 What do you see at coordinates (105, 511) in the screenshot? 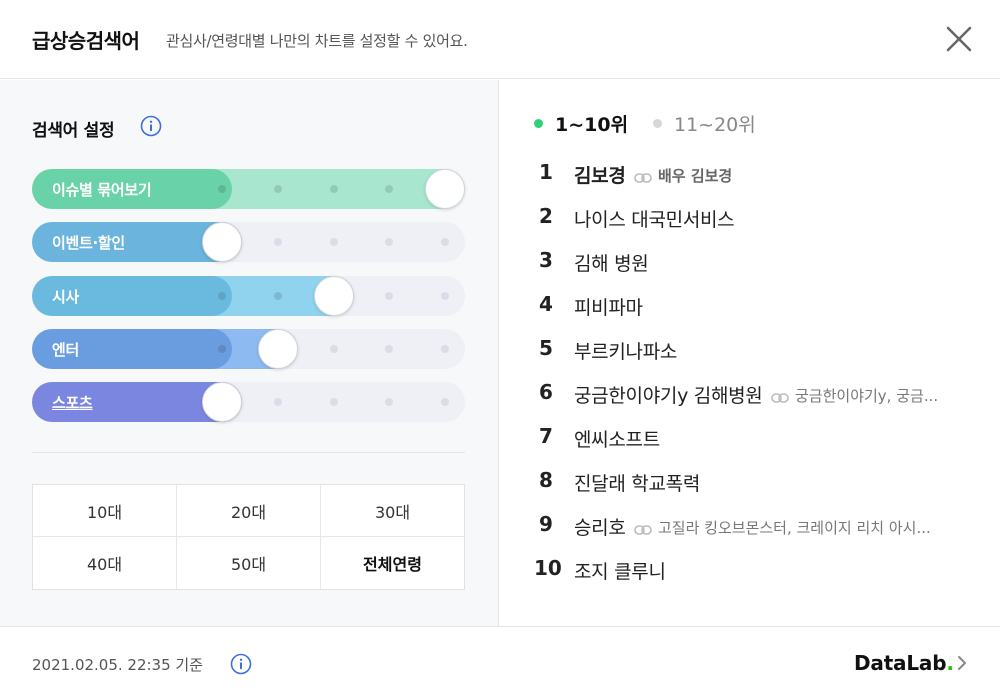
I see `age-option-10s: 10대` at bounding box center [105, 511].